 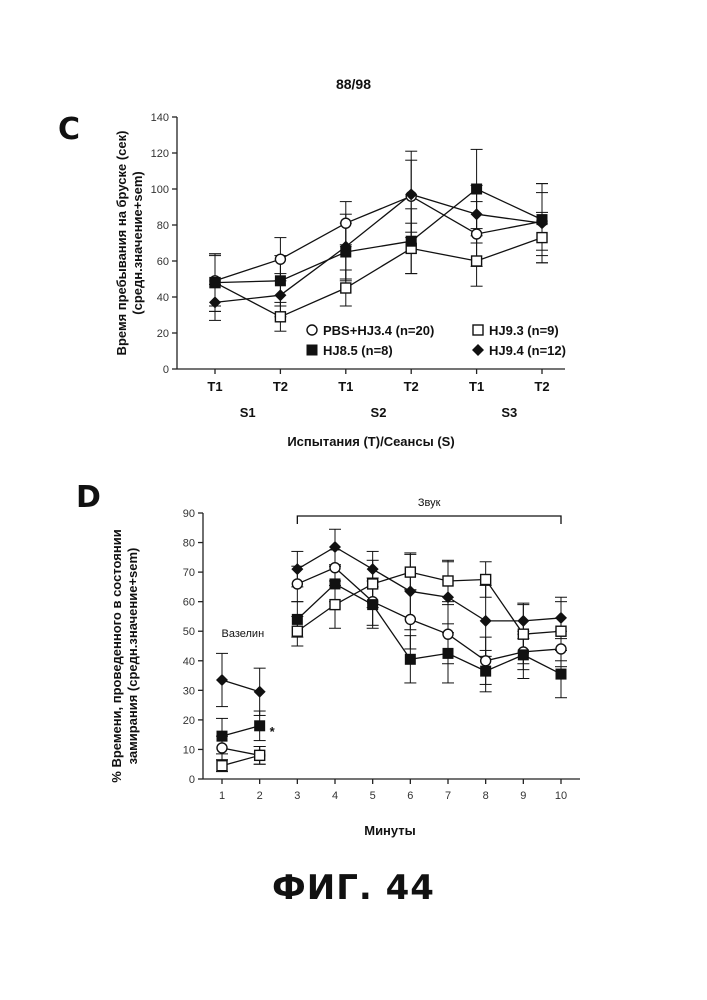 What do you see at coordinates (241, 686) in the screenshot?
I see `d-series-line` at bounding box center [241, 686].